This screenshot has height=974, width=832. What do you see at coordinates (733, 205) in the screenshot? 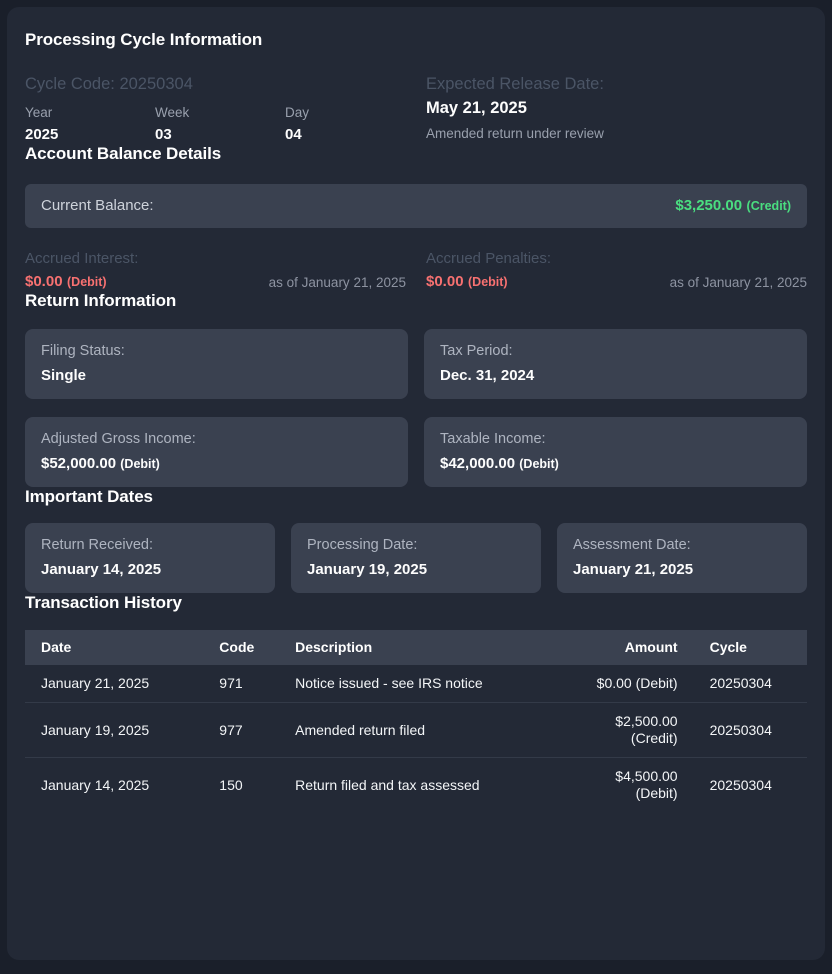
I see `current-balance-amount: $3,250.00 (Credit)` at bounding box center [733, 205].